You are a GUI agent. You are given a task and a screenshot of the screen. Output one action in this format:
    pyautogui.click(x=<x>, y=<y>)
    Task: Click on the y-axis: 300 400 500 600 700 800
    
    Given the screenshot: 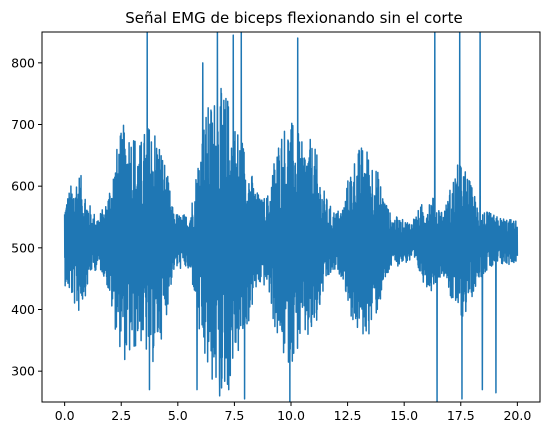 What is the action you would take?
    pyautogui.click(x=26, y=217)
    